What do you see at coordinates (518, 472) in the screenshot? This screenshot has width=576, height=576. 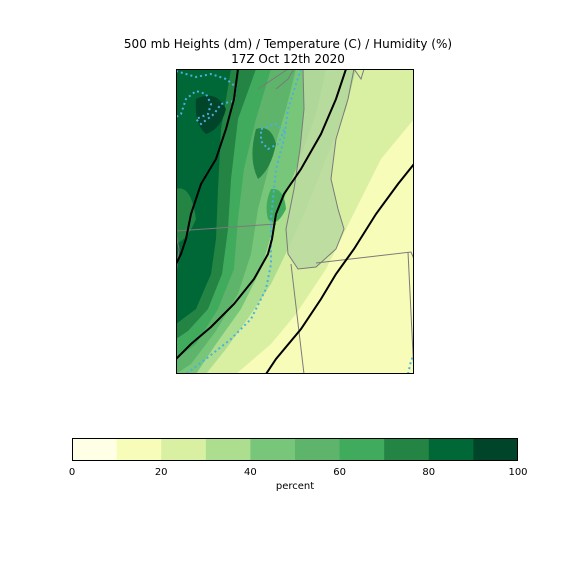 I see `colorbar-tick-label: 100` at bounding box center [518, 472].